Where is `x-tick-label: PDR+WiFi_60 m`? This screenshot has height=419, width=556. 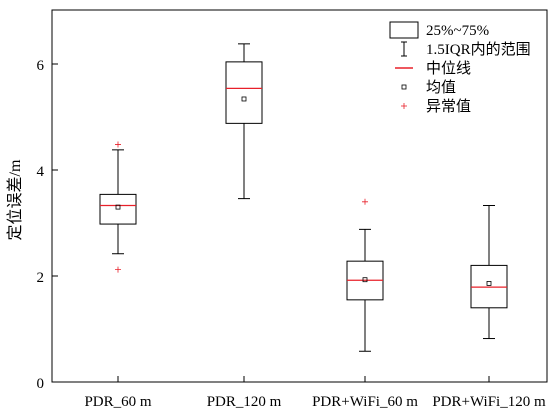
x-tick-label: PDR+WiFi_60 m is located at coordinates (365, 402).